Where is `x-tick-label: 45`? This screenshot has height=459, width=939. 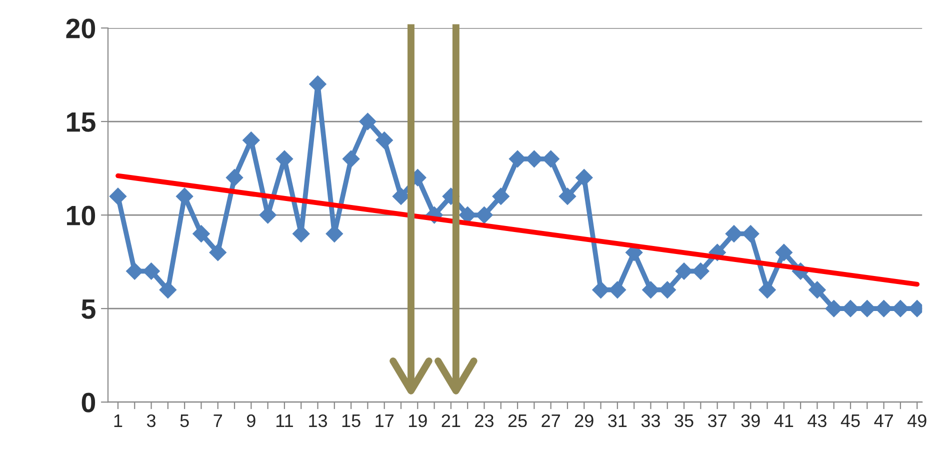
x-tick-label: 45 is located at coordinates (850, 421).